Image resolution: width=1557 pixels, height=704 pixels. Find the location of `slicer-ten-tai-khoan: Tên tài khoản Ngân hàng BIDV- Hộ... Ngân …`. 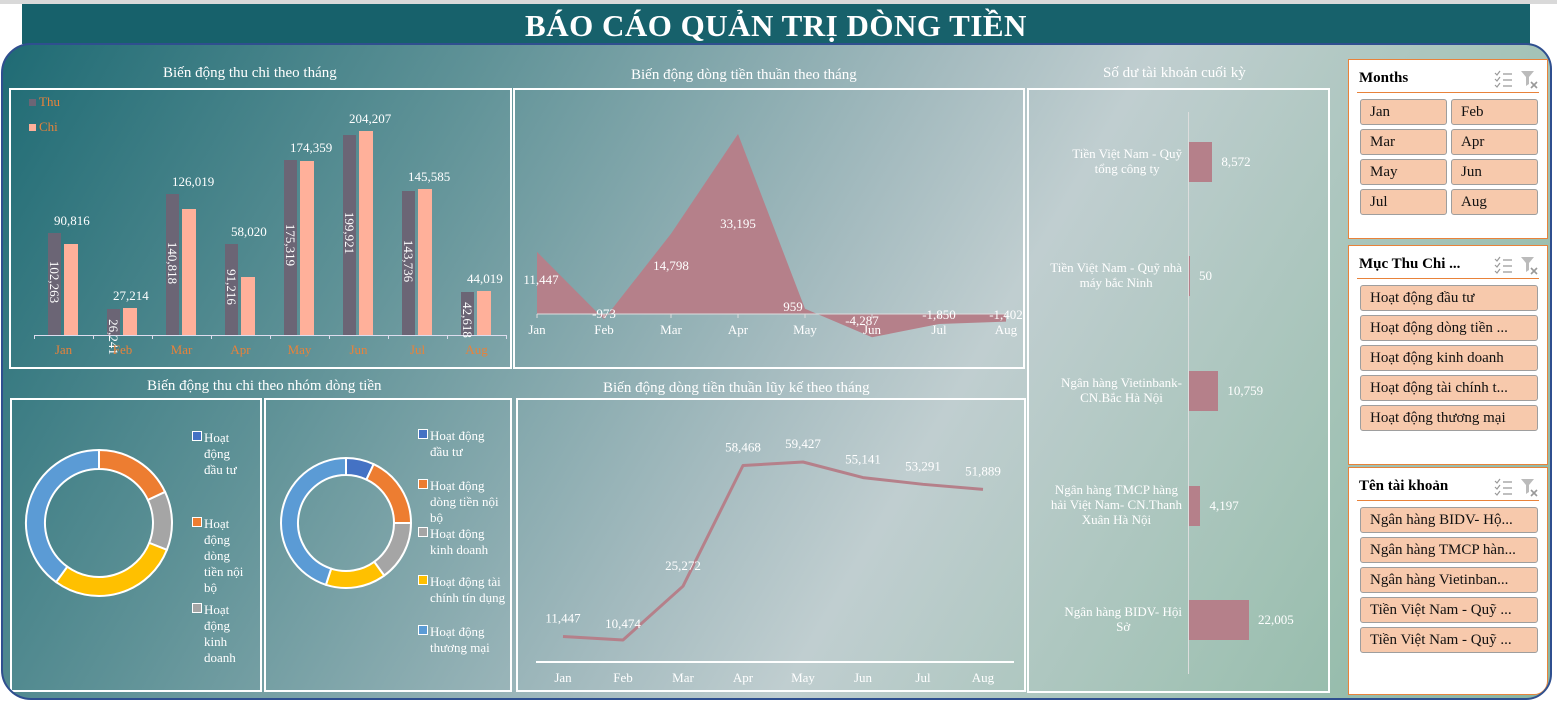

slicer-ten-tai-khoan: Tên tài khoản Ngân hàng BIDV- Hộ... Ngân … is located at coordinates (1448, 581).